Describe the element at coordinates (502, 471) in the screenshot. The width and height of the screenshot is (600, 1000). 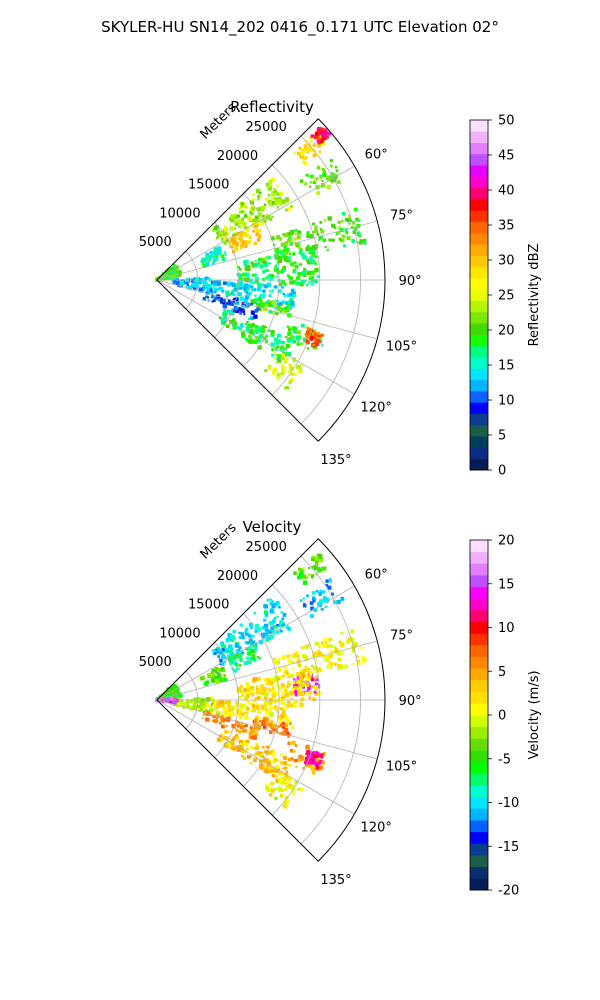
I see `colorbar-tick-label: 0` at that location.